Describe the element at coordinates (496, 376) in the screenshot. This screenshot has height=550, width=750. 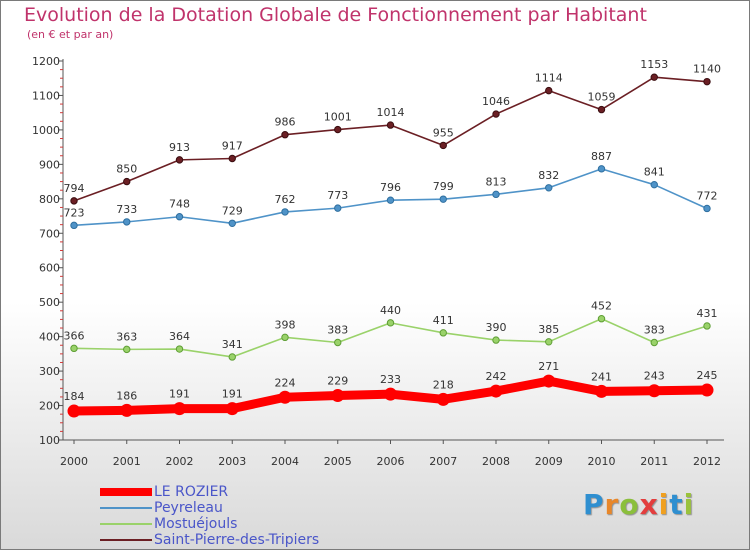
I see `data-label: 242` at that location.